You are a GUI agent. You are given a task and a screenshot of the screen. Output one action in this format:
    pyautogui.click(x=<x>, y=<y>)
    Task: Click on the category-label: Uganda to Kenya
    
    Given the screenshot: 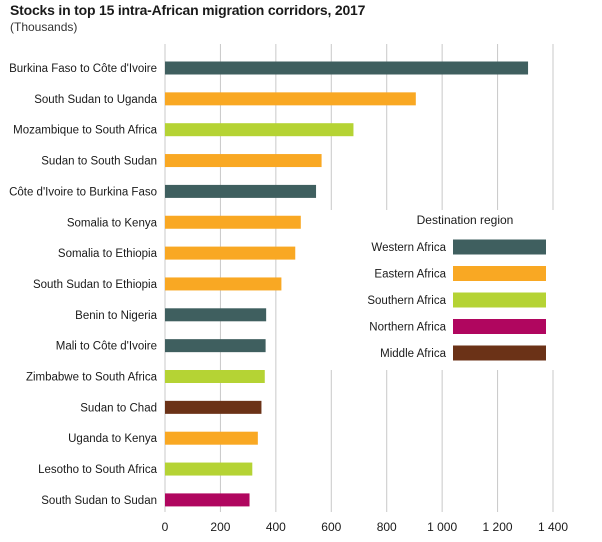 What is the action you would take?
    pyautogui.click(x=112, y=439)
    